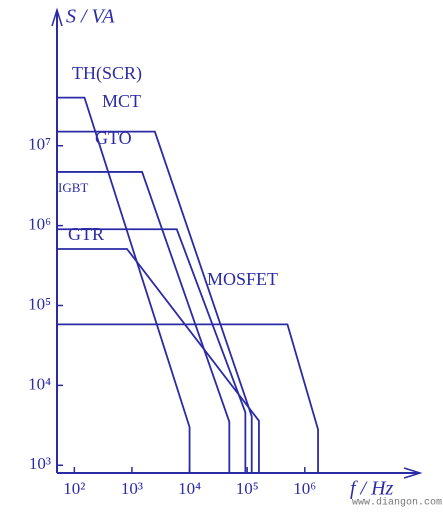 The height and width of the screenshot is (512, 443). Describe the element at coordinates (397, 503) in the screenshot. I see `watermark: www.diangon.com` at that location.